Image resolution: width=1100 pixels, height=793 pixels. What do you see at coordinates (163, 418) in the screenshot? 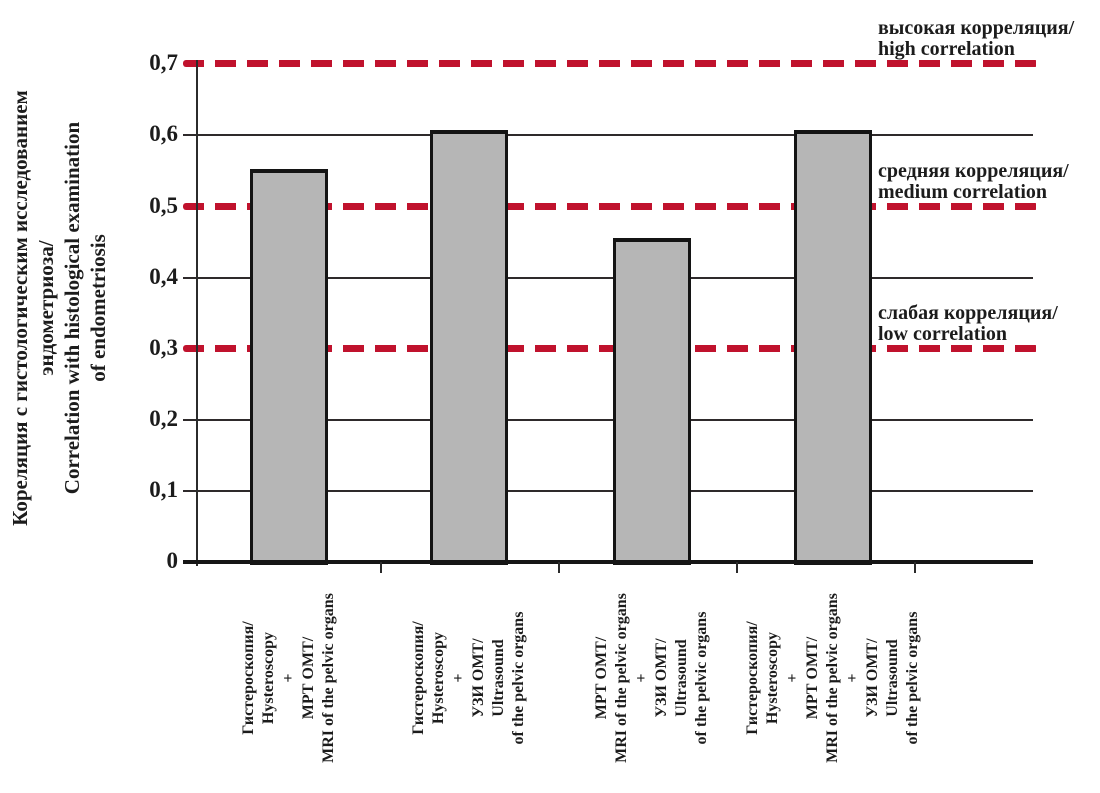
I see `y-tick-label-0,2: 0,2` at bounding box center [163, 418].